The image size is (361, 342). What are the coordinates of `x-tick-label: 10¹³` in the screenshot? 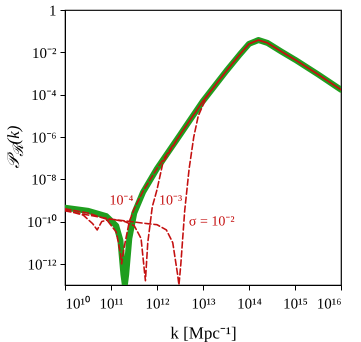 It's located at (204, 304).